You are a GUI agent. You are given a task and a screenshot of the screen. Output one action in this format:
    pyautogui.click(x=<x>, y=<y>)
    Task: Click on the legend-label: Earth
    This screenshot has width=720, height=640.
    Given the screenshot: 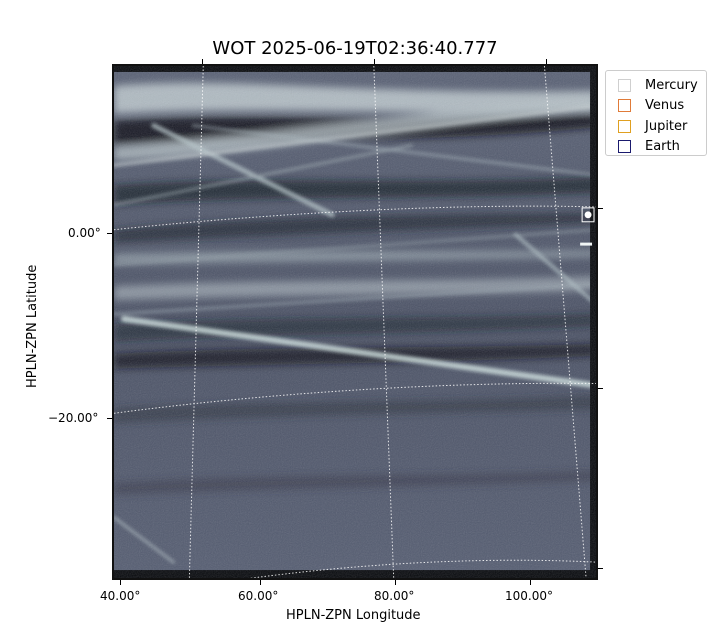 What is the action you would take?
    pyautogui.click(x=662, y=147)
    